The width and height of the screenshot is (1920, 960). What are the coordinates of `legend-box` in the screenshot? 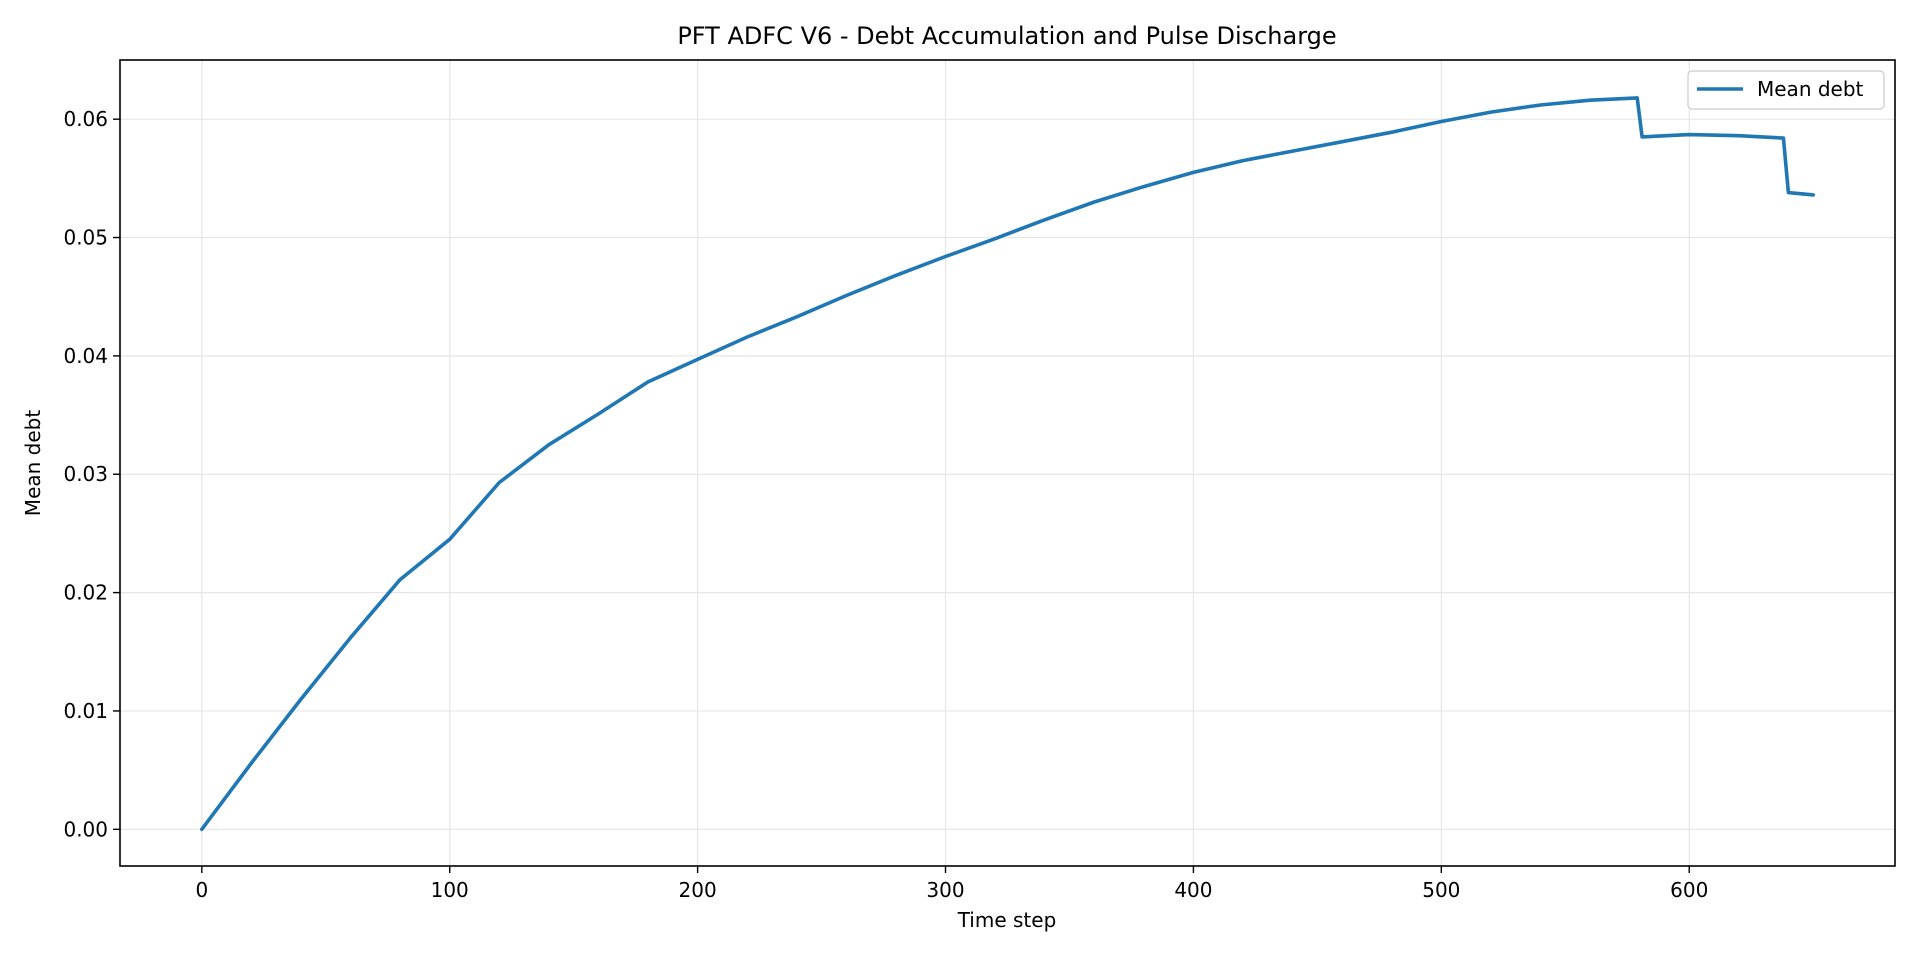 It's located at (1786, 90).